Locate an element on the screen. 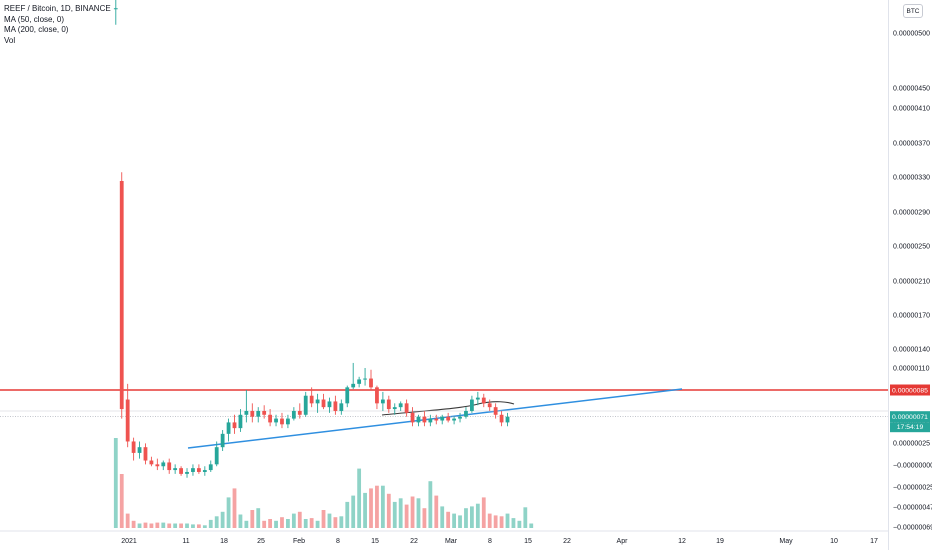 Image resolution: width=932 pixels, height=550 pixels. time-tick-label: Apr is located at coordinates (623, 541).